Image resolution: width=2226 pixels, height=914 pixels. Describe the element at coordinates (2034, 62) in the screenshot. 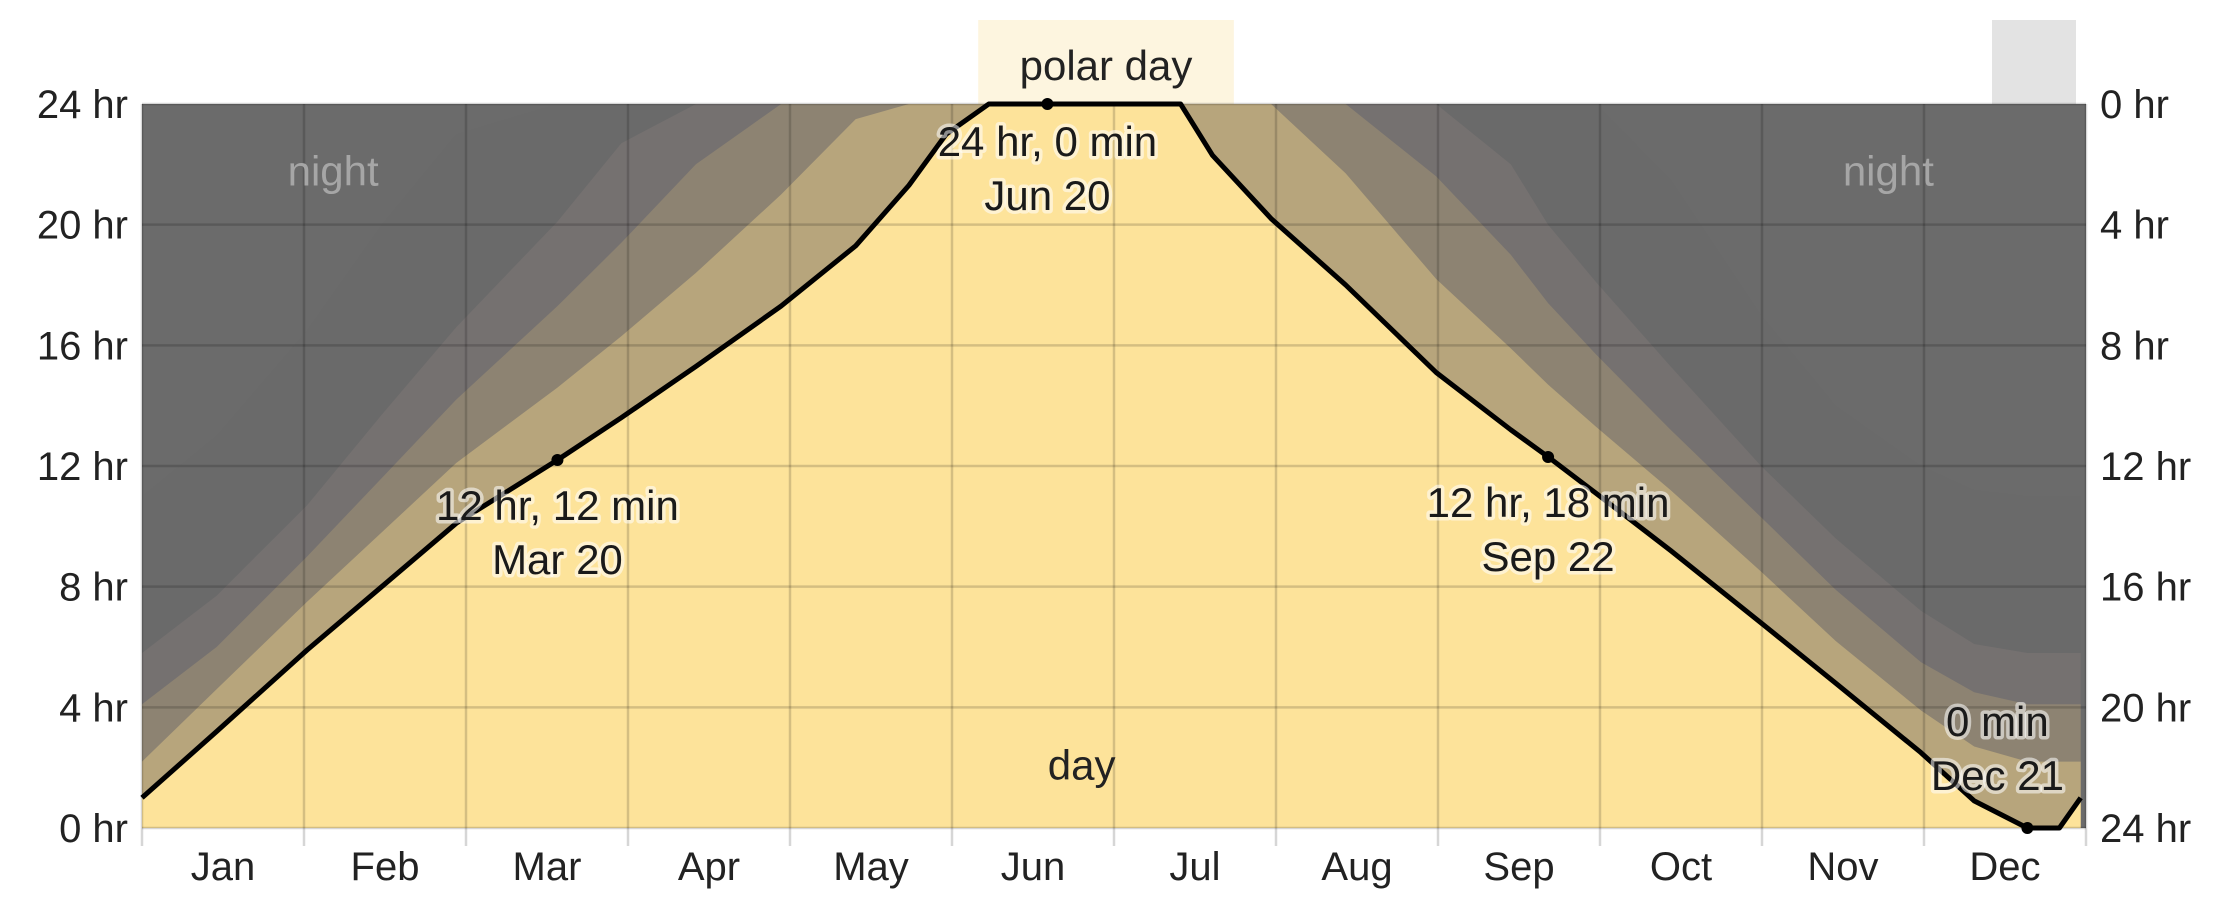

I see `legend-swatch` at that location.